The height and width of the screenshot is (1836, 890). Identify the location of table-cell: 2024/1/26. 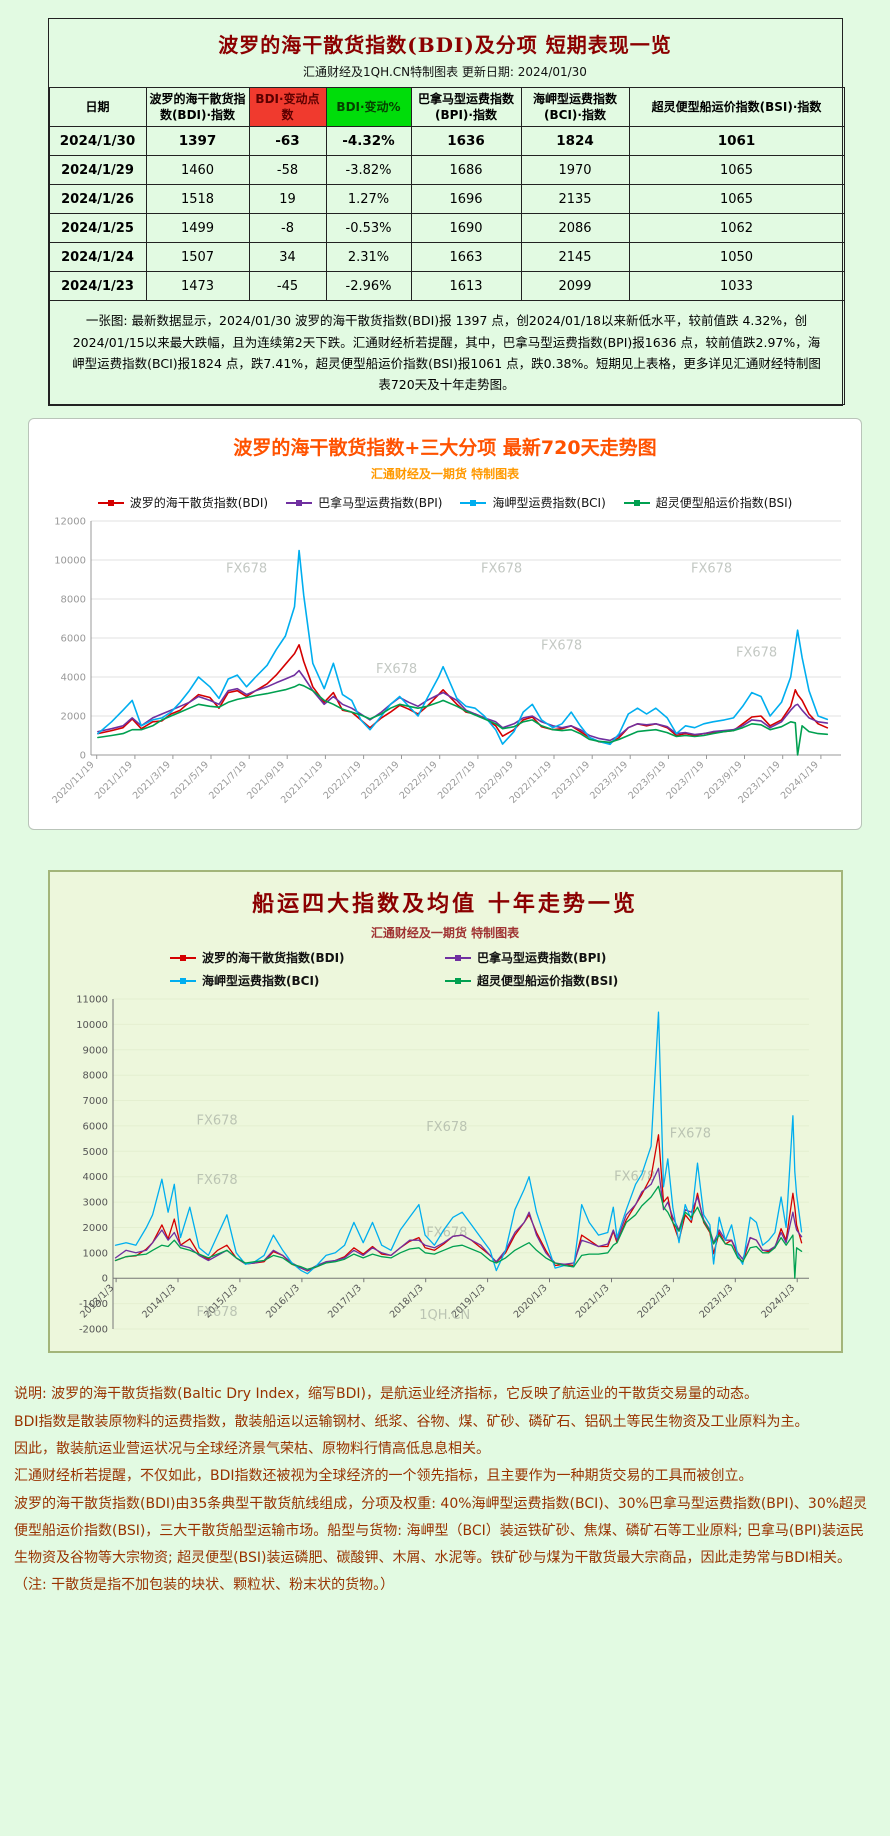
(97, 199).